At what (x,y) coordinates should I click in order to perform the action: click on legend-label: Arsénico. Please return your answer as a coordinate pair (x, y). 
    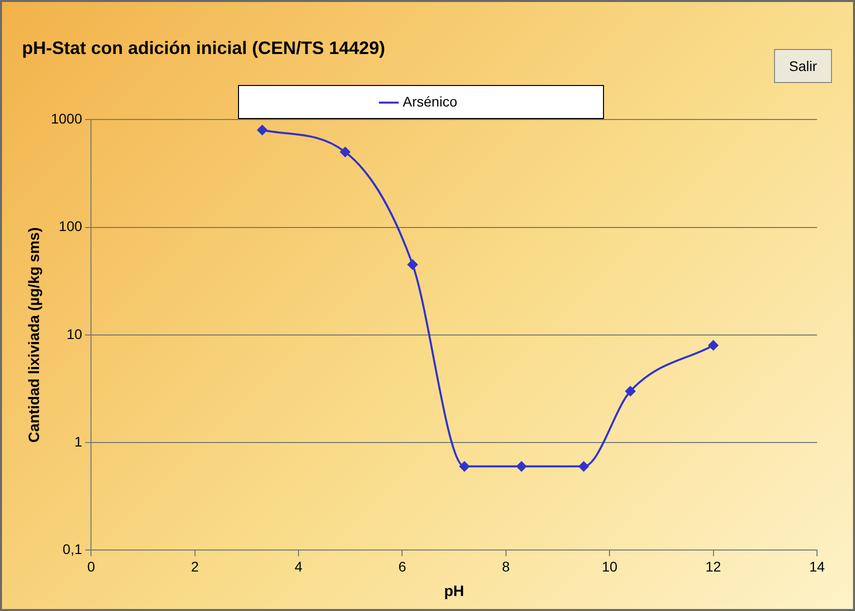
    Looking at the image, I should click on (430, 101).